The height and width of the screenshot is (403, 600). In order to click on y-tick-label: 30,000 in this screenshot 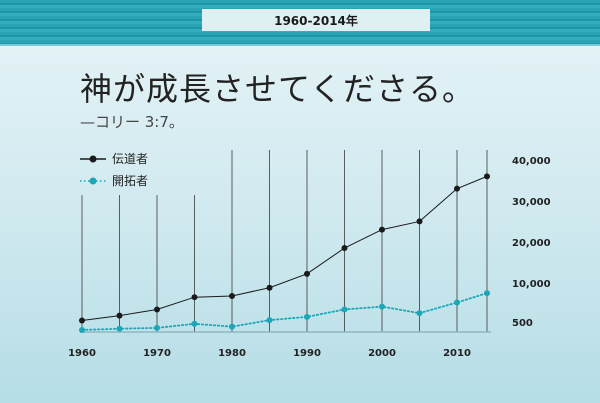, I will do `click(531, 202)`.